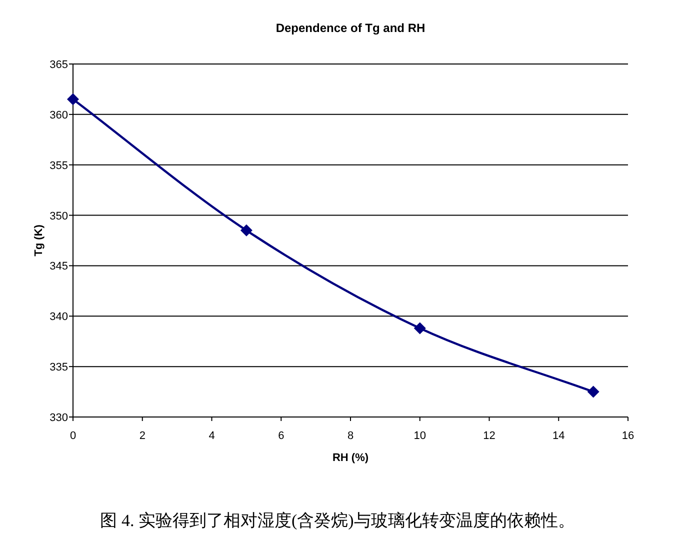 The image size is (685, 551). Describe the element at coordinates (59, 216) in the screenshot. I see `y-tick-label: 350` at that location.